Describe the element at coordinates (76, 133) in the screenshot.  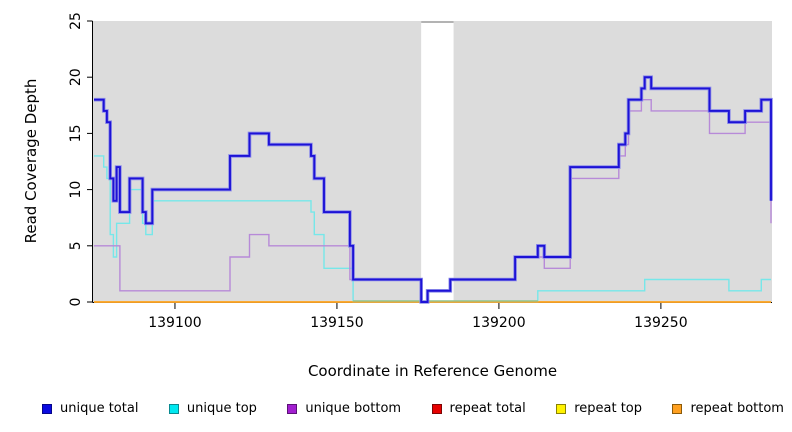
I see `y-tick-label: 15` at that location.